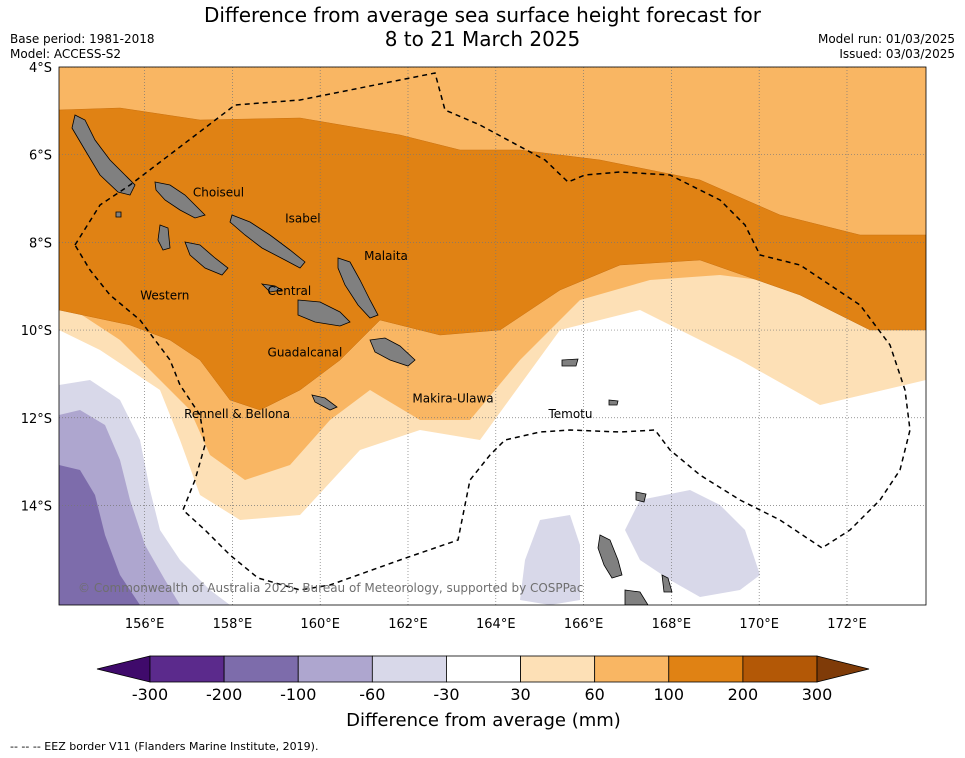 The image size is (965, 758). What do you see at coordinates (692, 543) in the screenshot?
I see `contour-band-neg-30-60-east` at bounding box center [692, 543].